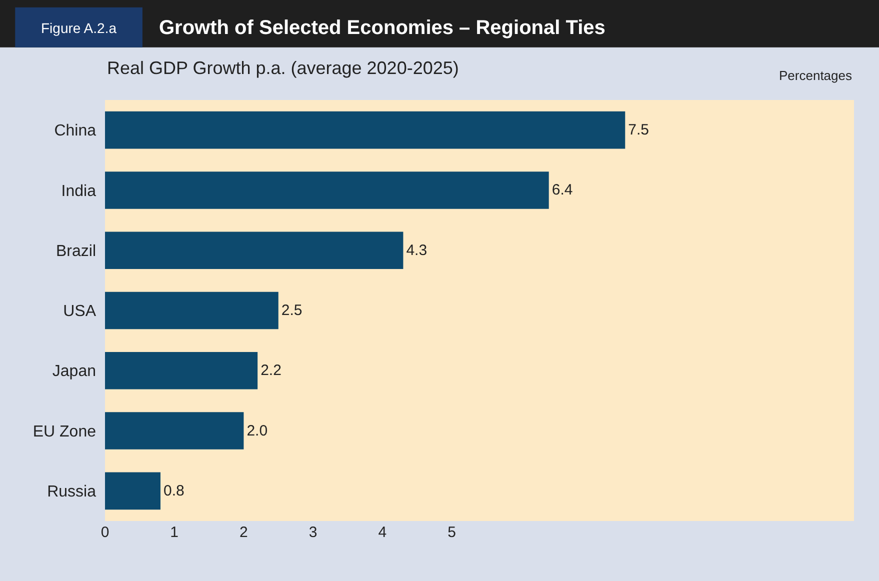  Describe the element at coordinates (452, 532) in the screenshot. I see `x-tick-label: 5` at that location.